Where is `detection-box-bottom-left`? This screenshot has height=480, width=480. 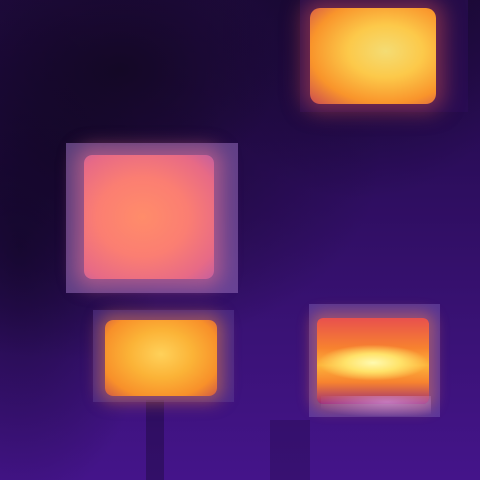
detection-box-bottom-left is located at coordinates (163, 356).